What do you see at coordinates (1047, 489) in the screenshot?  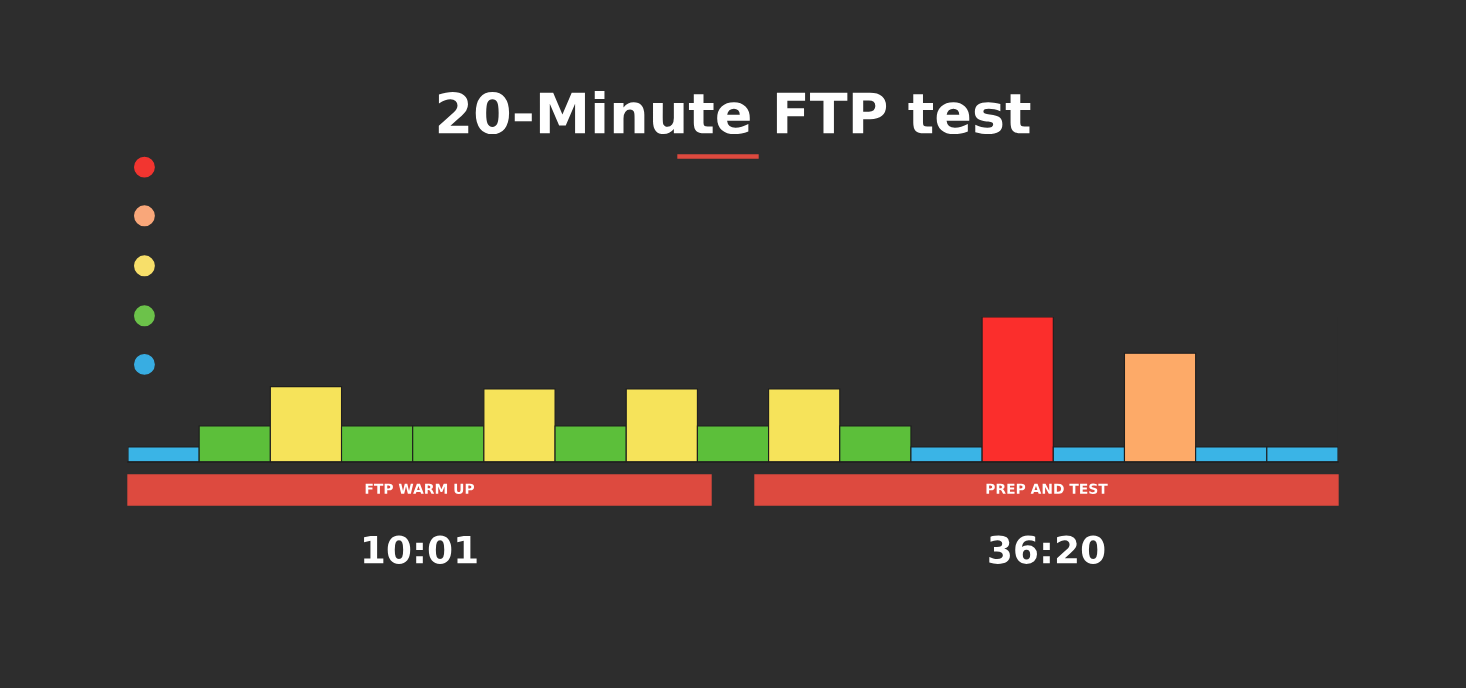 I see `text: PREP AND TEST` at bounding box center [1047, 489].